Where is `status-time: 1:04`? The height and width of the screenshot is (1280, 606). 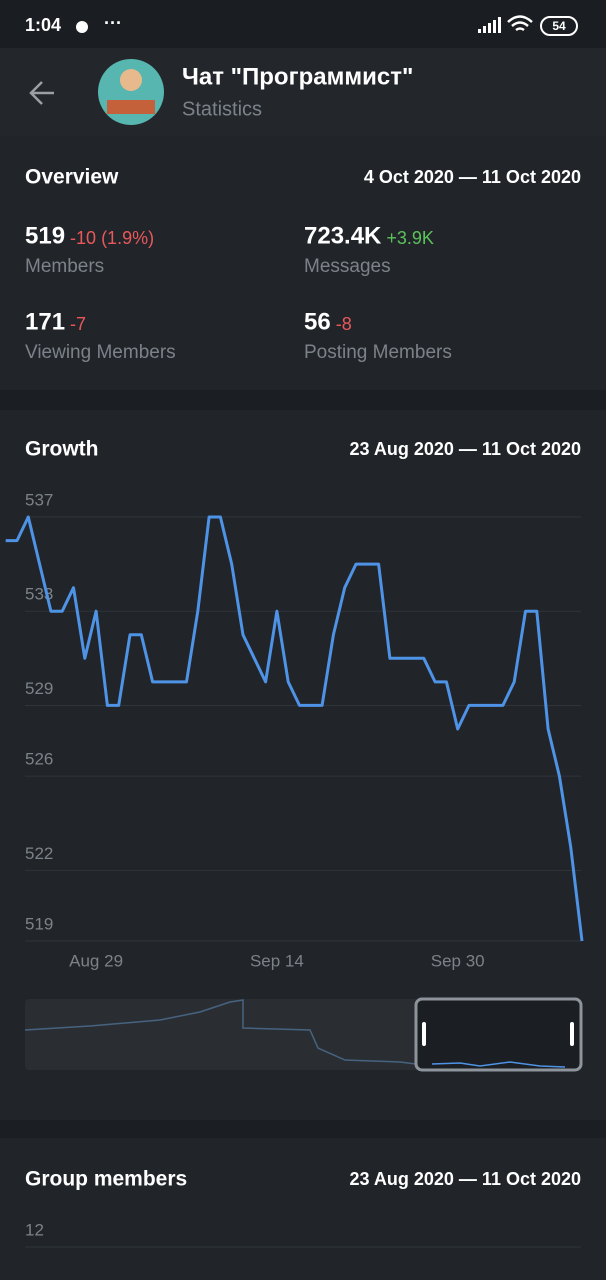 status-time: 1:04 is located at coordinates (43, 25).